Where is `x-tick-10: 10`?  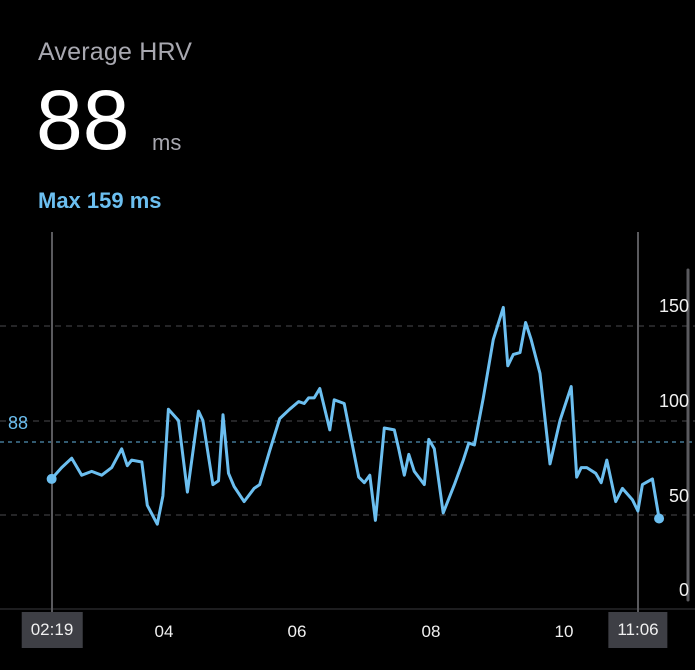
x-tick-10: 10 is located at coordinates (564, 631).